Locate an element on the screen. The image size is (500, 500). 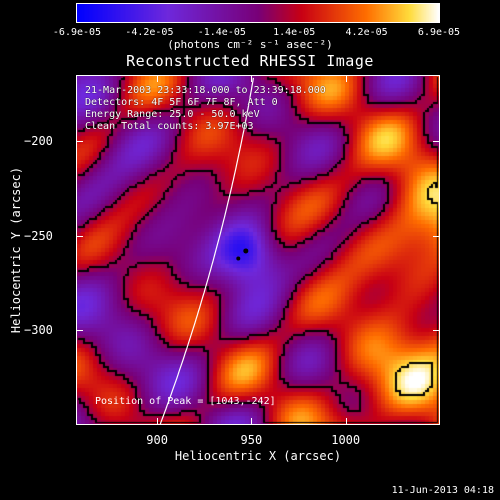
min-marker-secondary is located at coordinates (238, 258).